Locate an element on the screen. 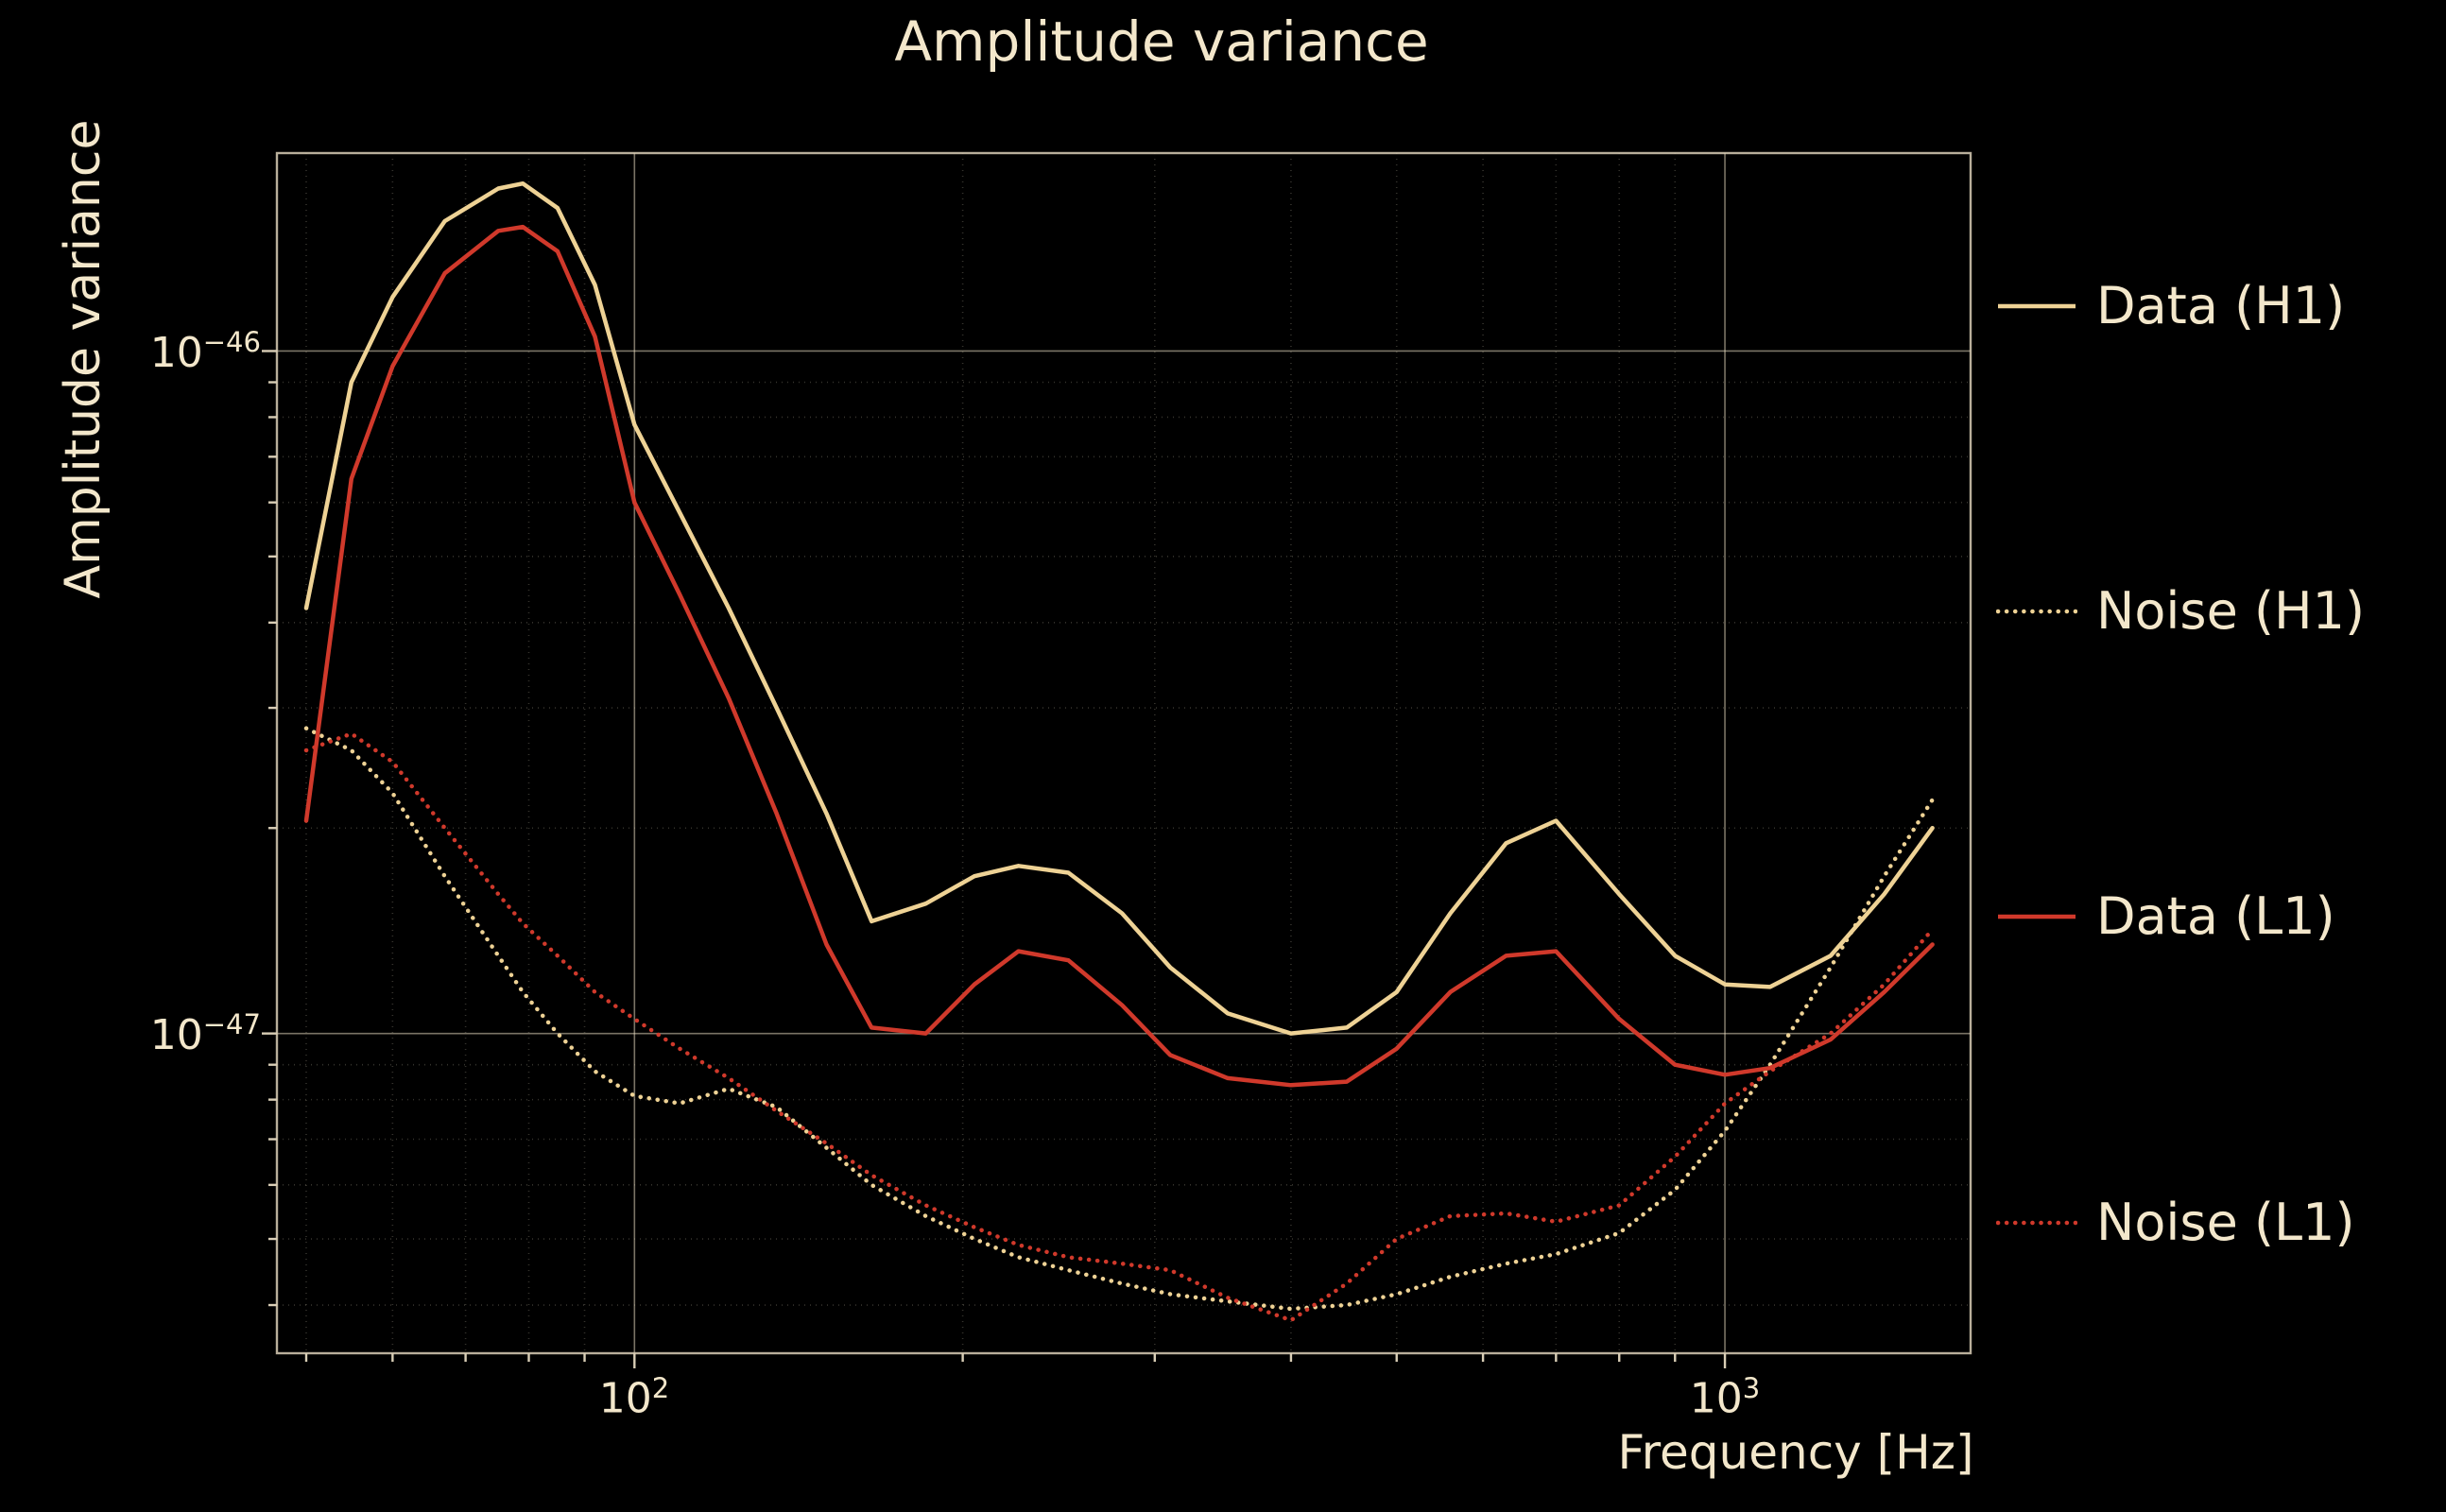 The image size is (2446, 1512). legend-entry-data-h1: Data (H1) is located at coordinates (2170, 305).